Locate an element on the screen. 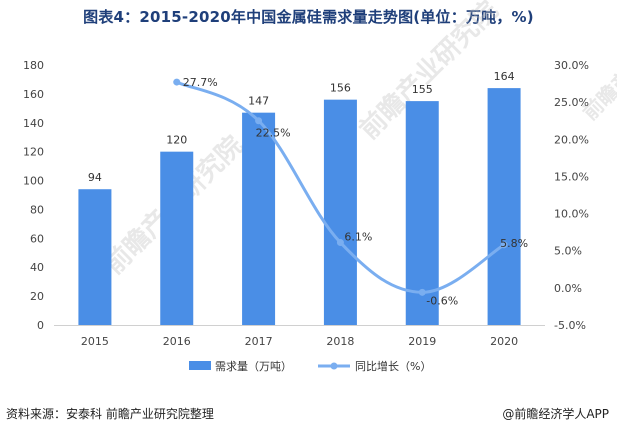 This screenshot has width=617, height=431. left-tick-label: 80 is located at coordinates (37, 209).